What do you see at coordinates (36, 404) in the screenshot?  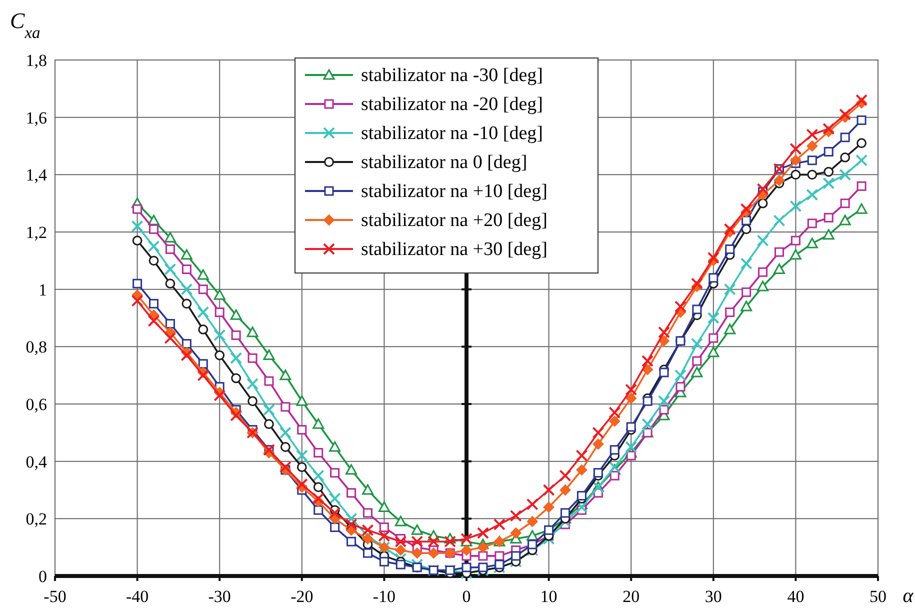 I see `y-tick-label: 0,6` at bounding box center [36, 404].